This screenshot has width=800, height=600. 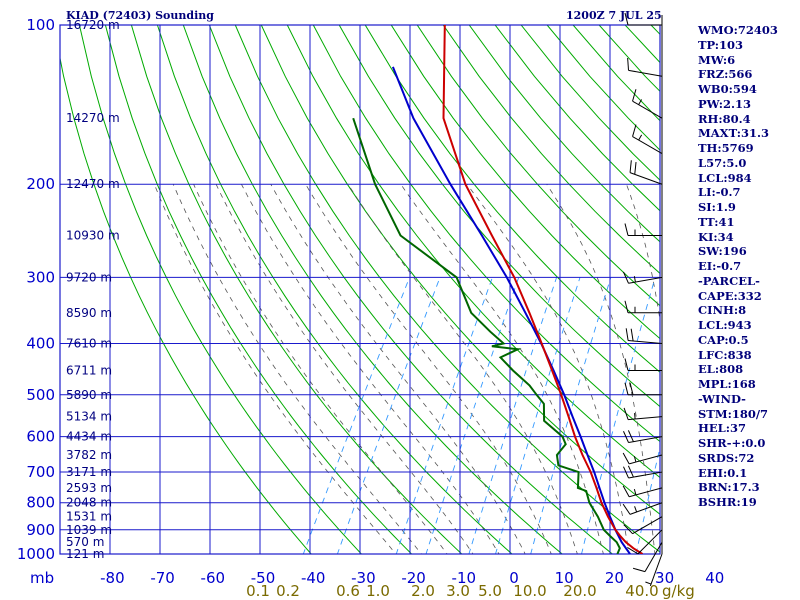 I want to click on temperature-tick-label: 30, so click(x=664, y=578).